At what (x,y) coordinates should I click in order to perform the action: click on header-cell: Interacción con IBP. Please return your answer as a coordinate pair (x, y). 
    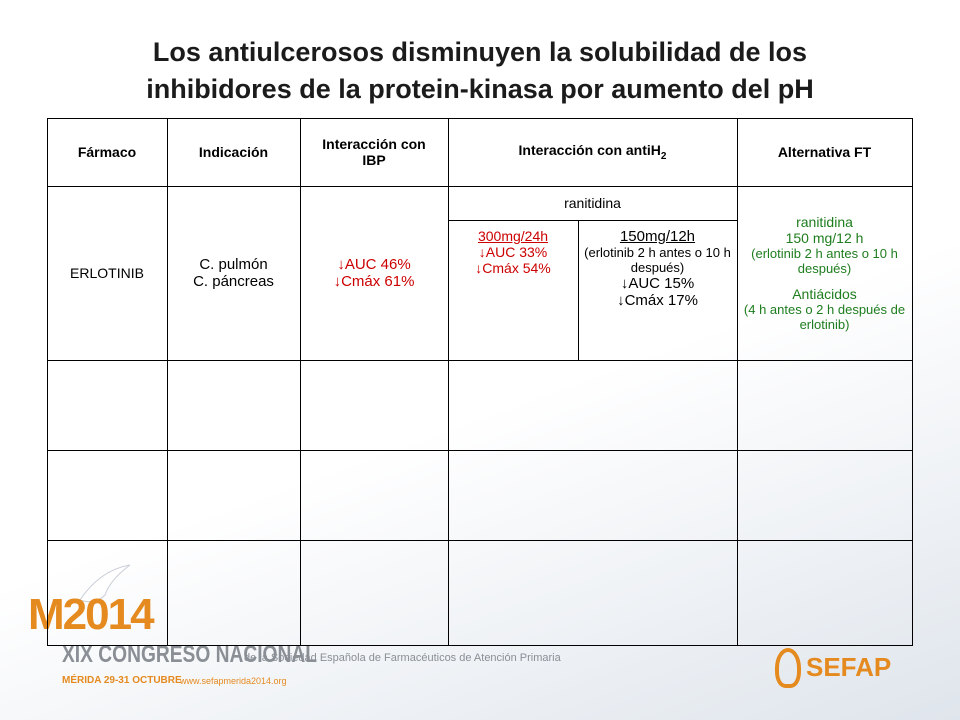
    Looking at the image, I should click on (374, 152).